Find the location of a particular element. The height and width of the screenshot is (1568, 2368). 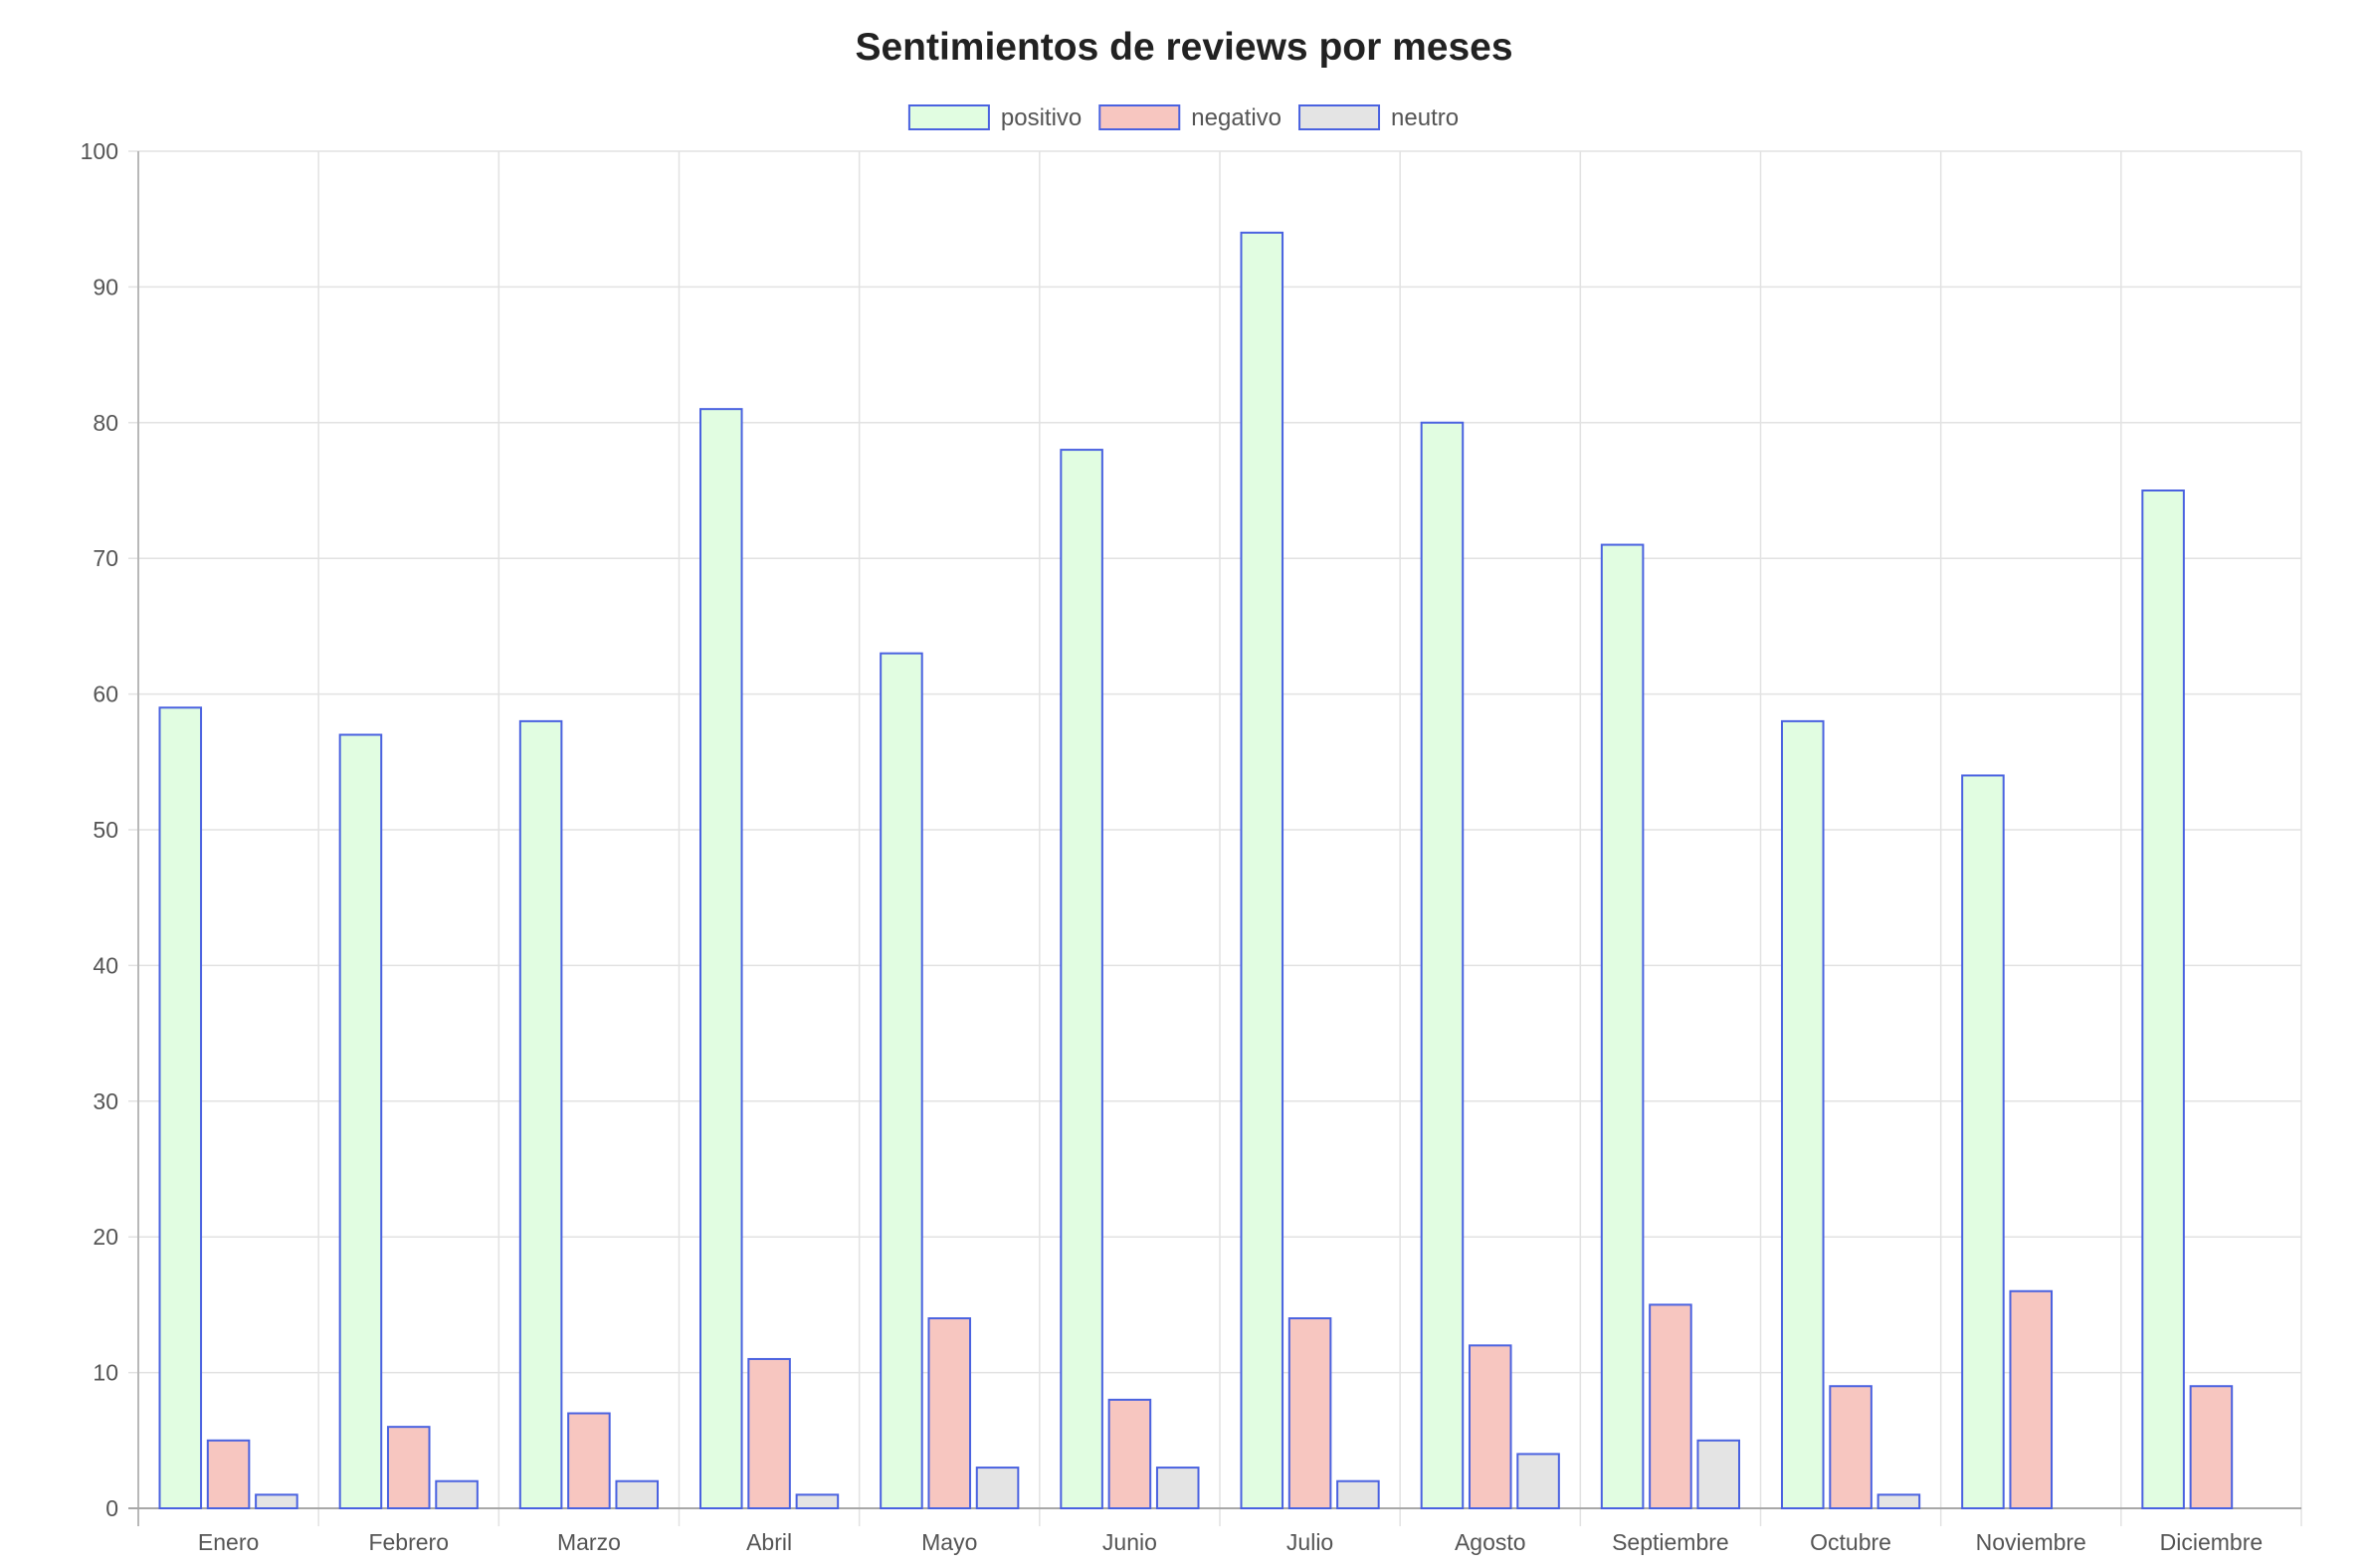

x-tick-label: Octubre is located at coordinates (1850, 1542).